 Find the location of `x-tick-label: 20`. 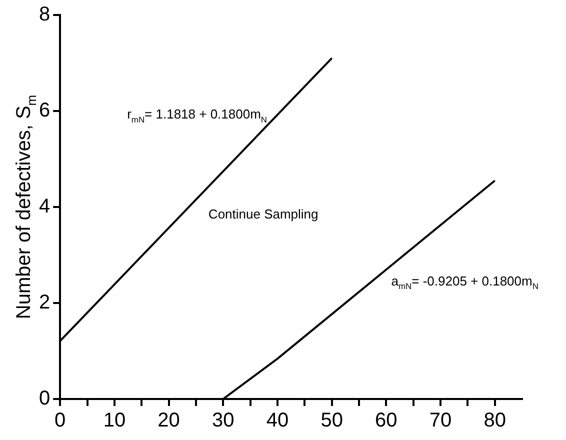

x-tick-label: 20 is located at coordinates (169, 421).